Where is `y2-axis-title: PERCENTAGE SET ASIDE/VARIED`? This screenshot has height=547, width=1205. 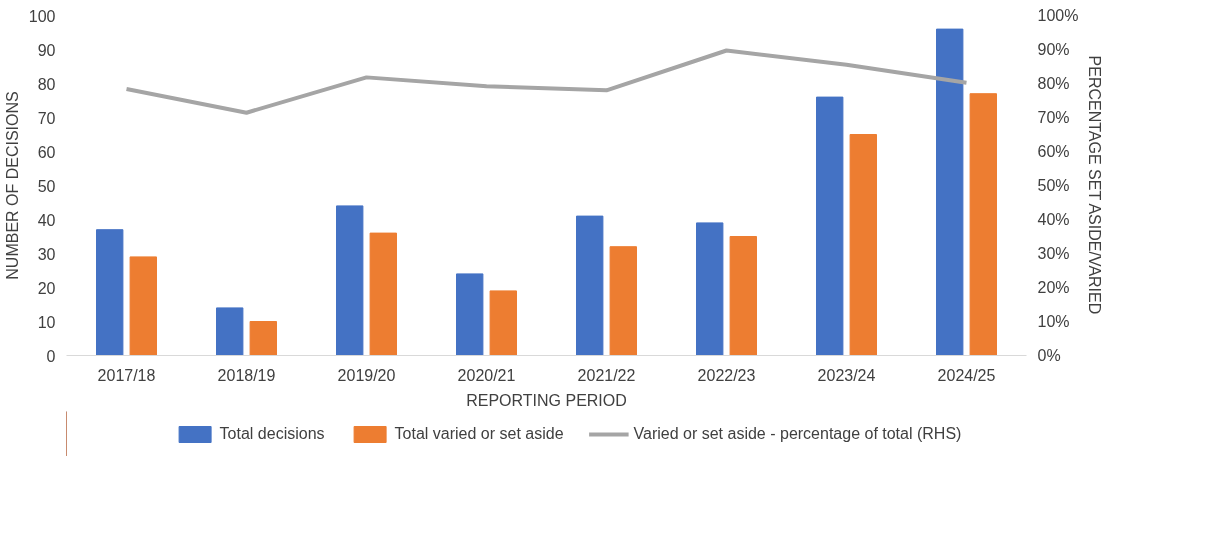
y2-axis-title: PERCENTAGE SET ASIDE/VARIED is located at coordinates (1095, 185).